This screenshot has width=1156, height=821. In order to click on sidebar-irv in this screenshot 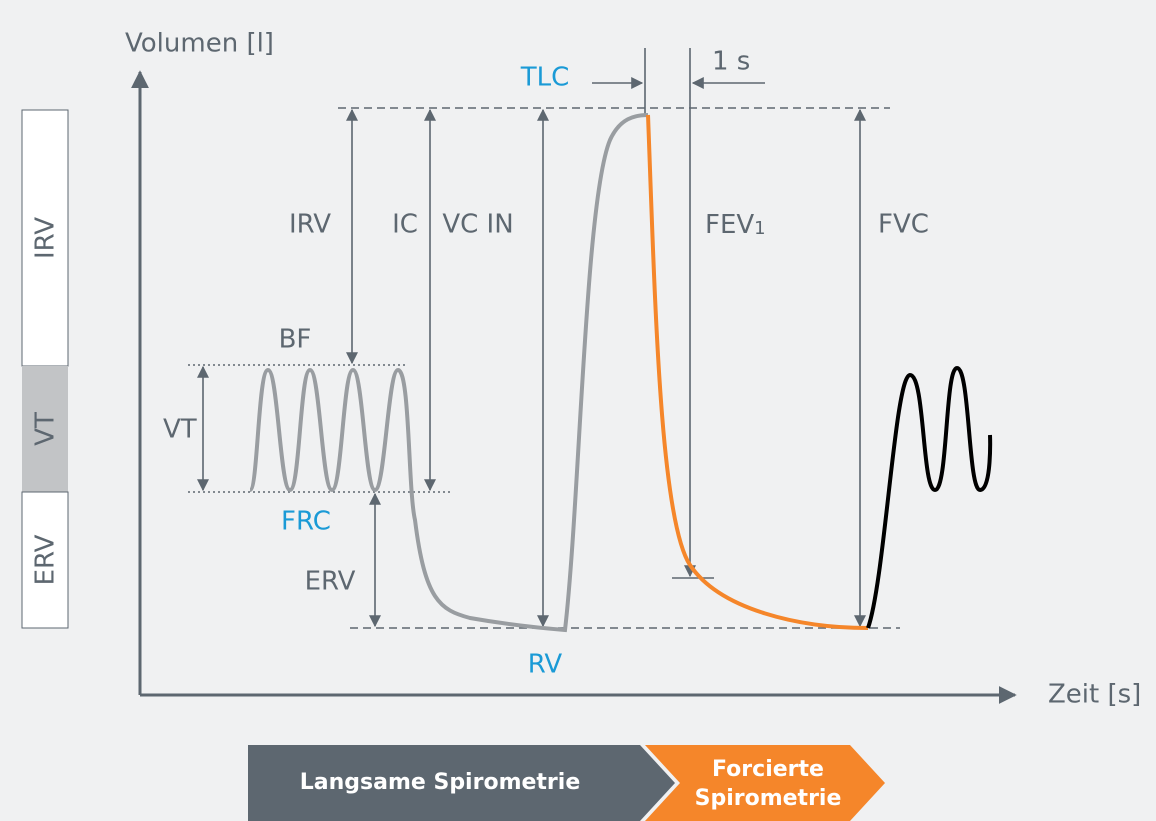, I will do `click(45, 238)`.